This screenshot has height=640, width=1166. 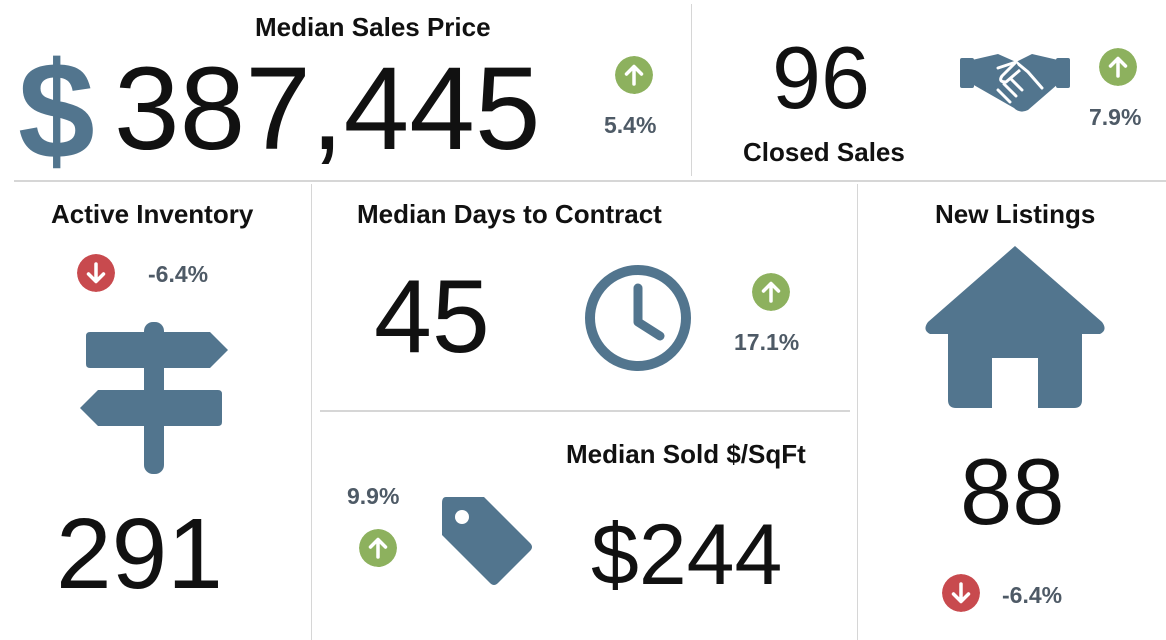 What do you see at coordinates (1015, 329) in the screenshot?
I see `house-icon` at bounding box center [1015, 329].